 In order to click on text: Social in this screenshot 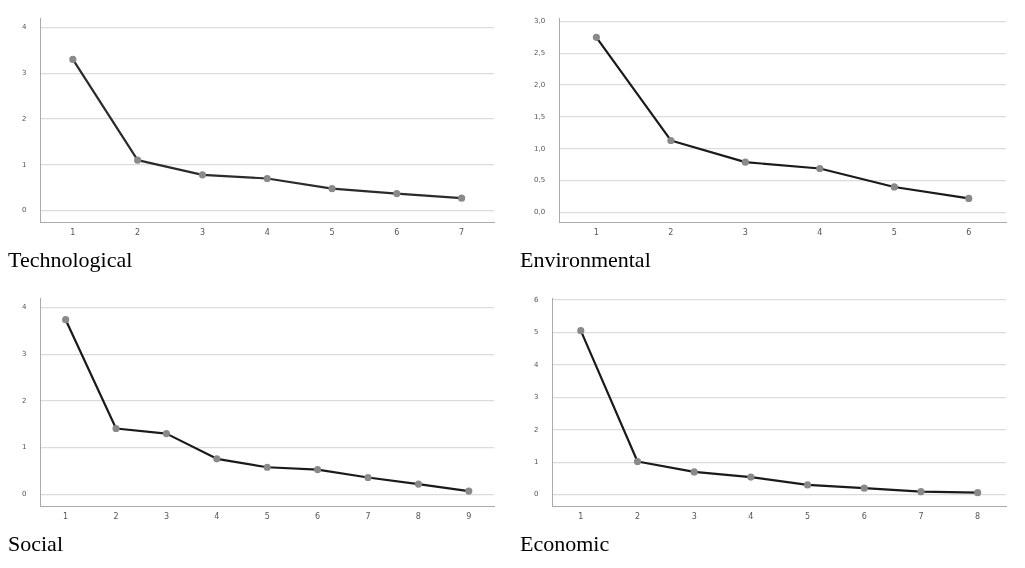, I will do `click(35, 543)`.